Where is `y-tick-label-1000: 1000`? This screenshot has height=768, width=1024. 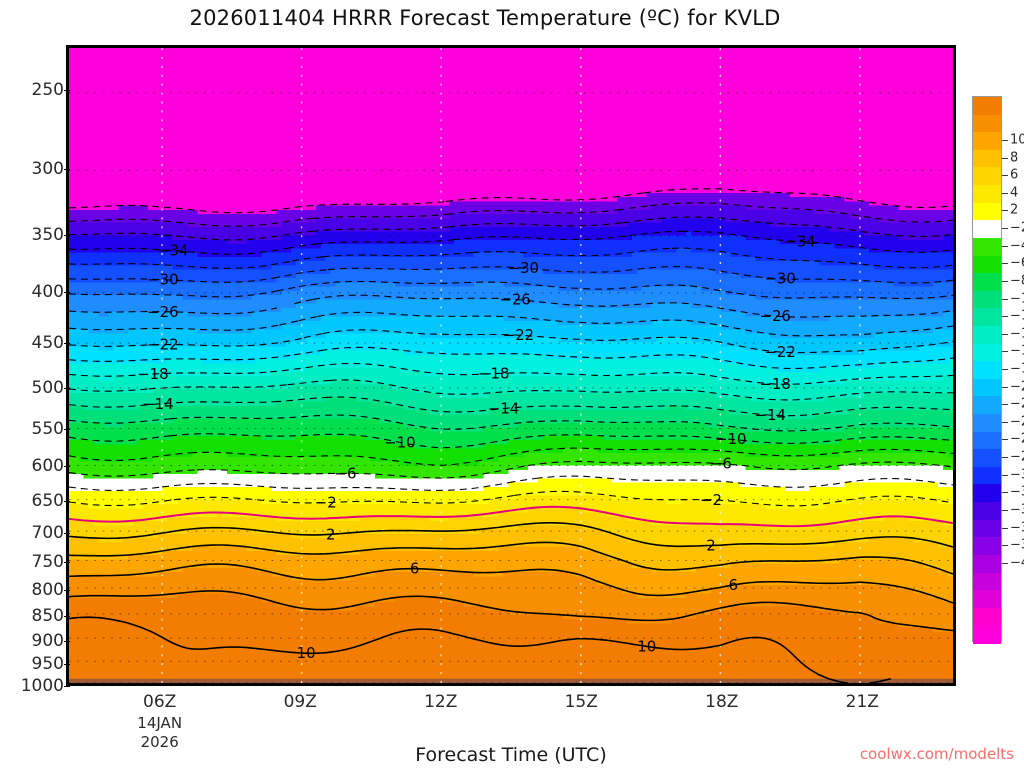
y-tick-label-1000: 1000 is located at coordinates (42, 686).